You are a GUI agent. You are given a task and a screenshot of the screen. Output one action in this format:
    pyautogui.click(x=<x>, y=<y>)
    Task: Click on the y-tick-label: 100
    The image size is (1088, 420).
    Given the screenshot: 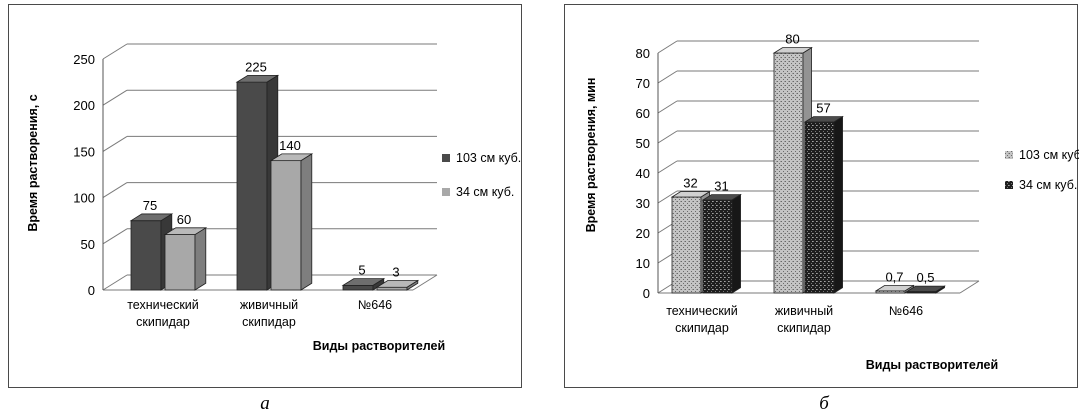 What is the action you would take?
    pyautogui.click(x=84, y=198)
    